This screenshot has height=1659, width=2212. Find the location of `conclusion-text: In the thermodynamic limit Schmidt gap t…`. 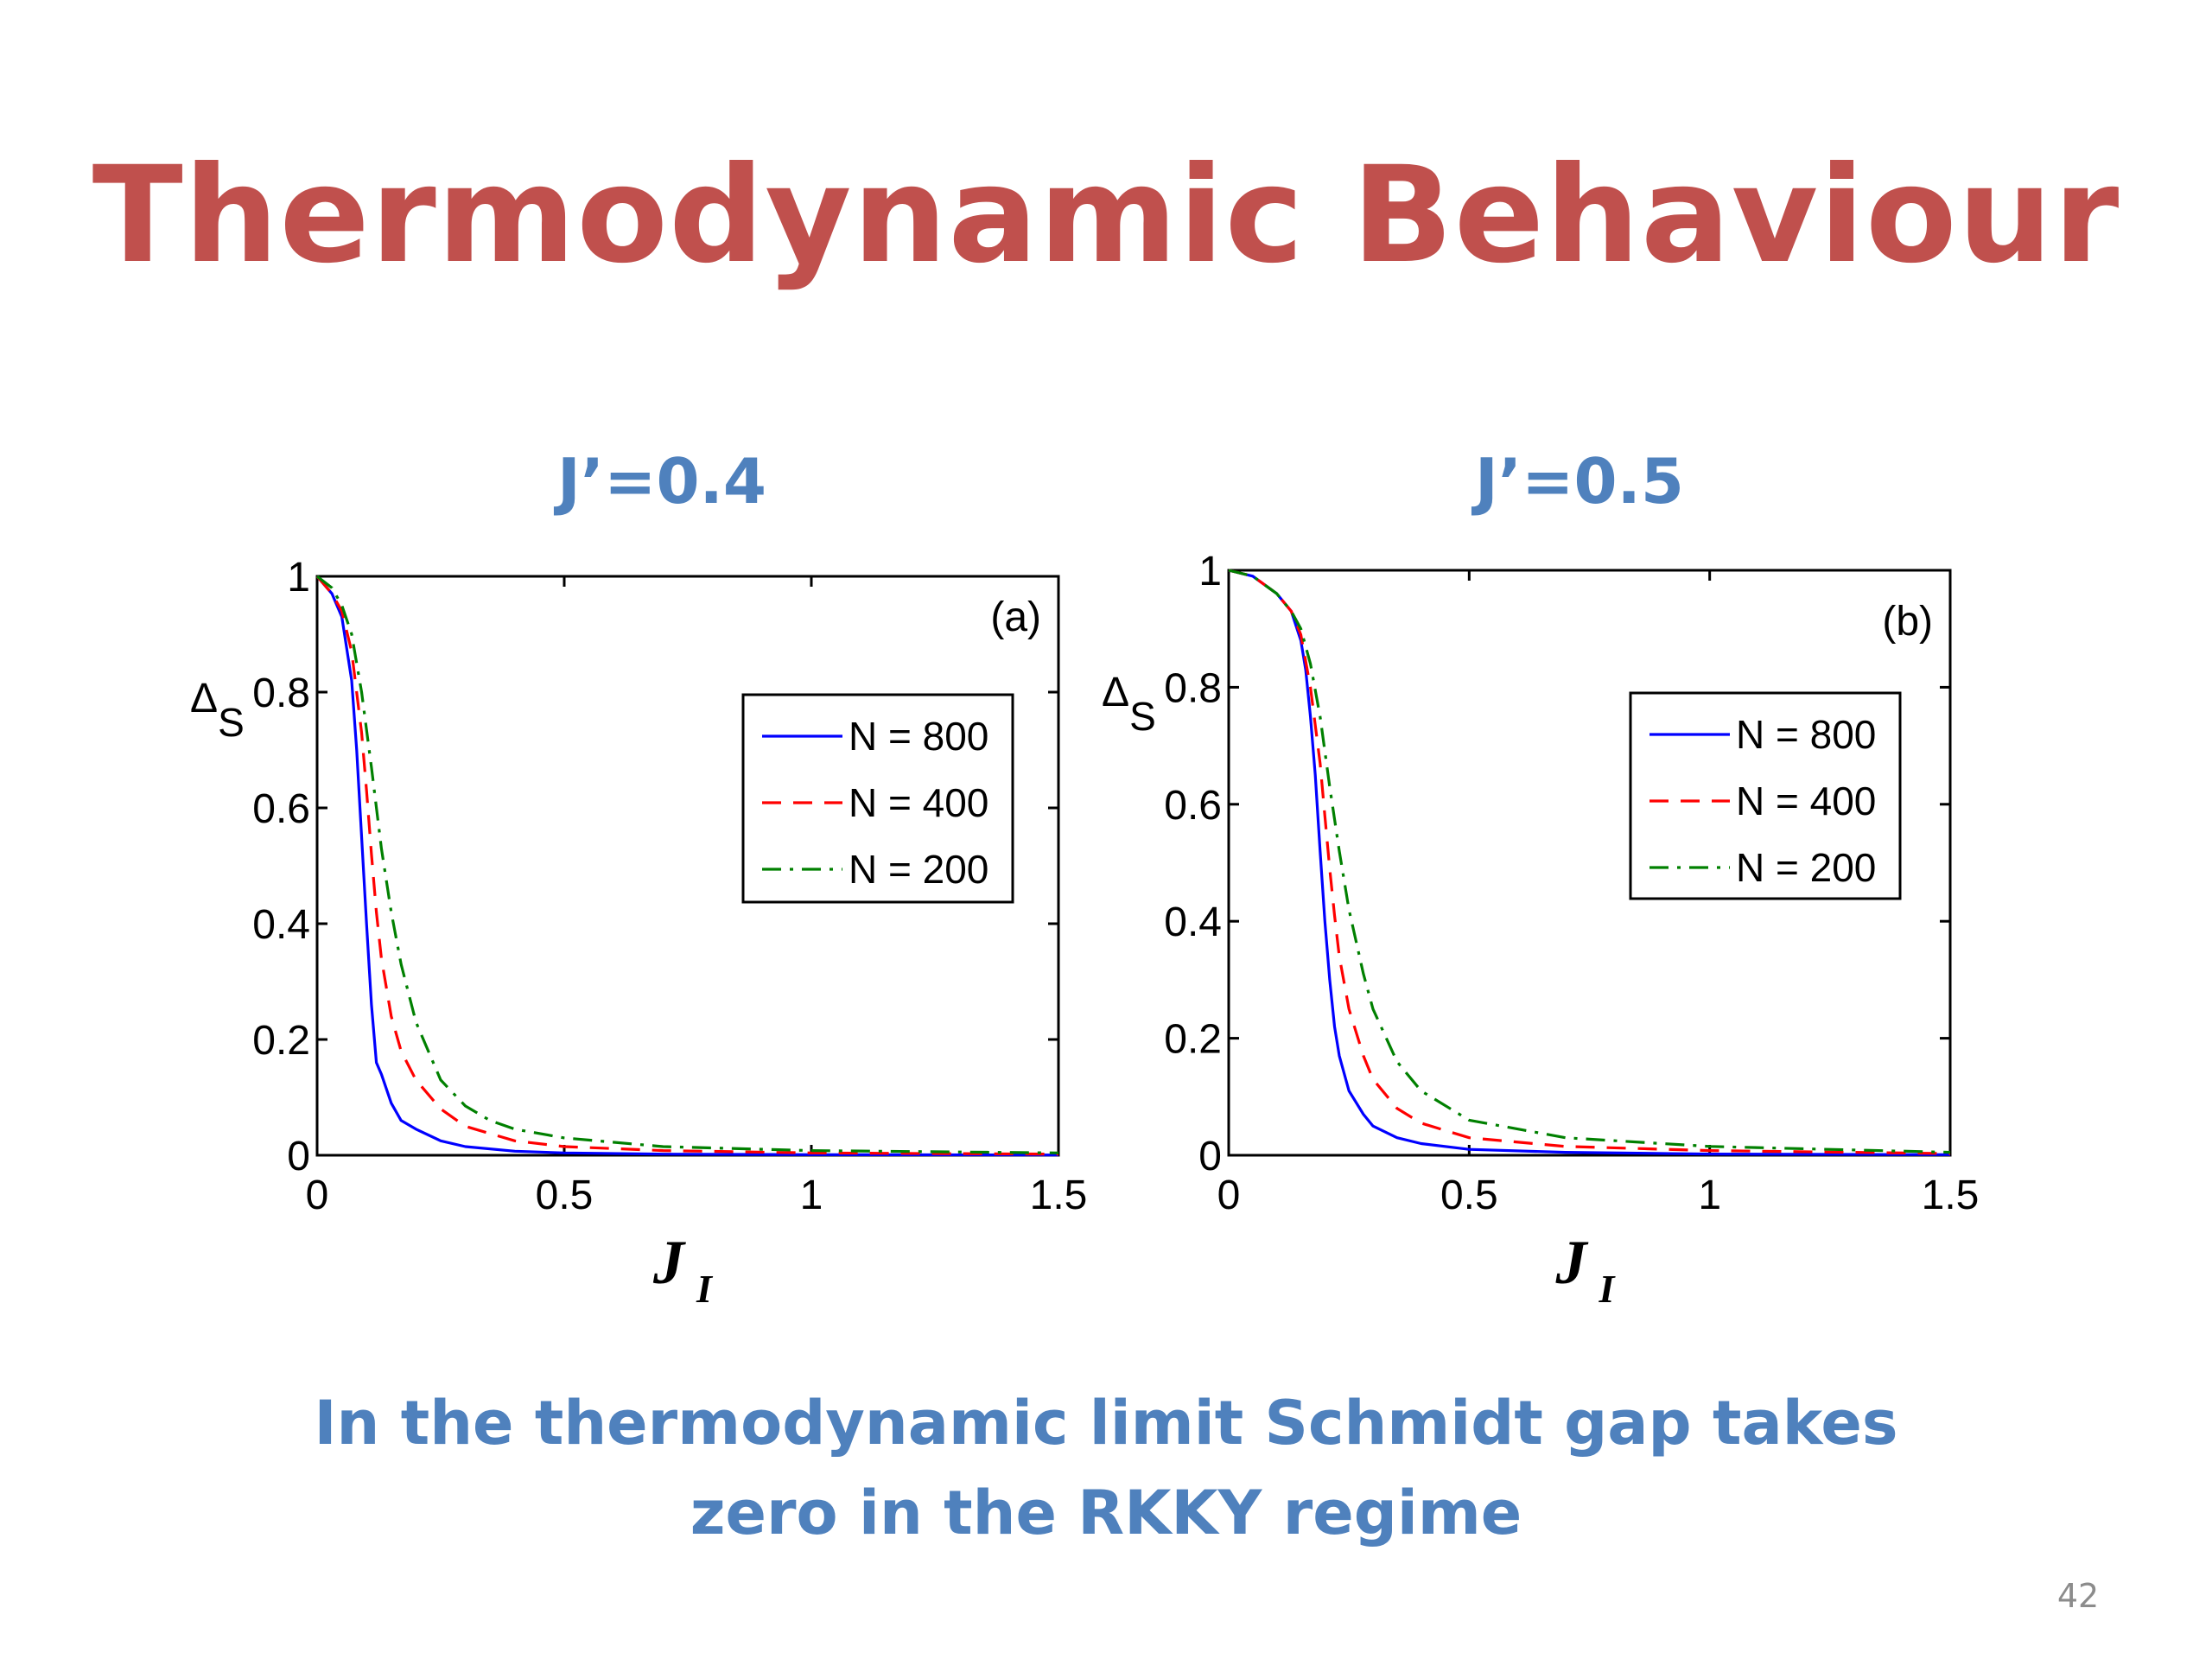

conclusion-text: In the thermodynamic limit Schmidt gap t… is located at coordinates (1106, 1468).